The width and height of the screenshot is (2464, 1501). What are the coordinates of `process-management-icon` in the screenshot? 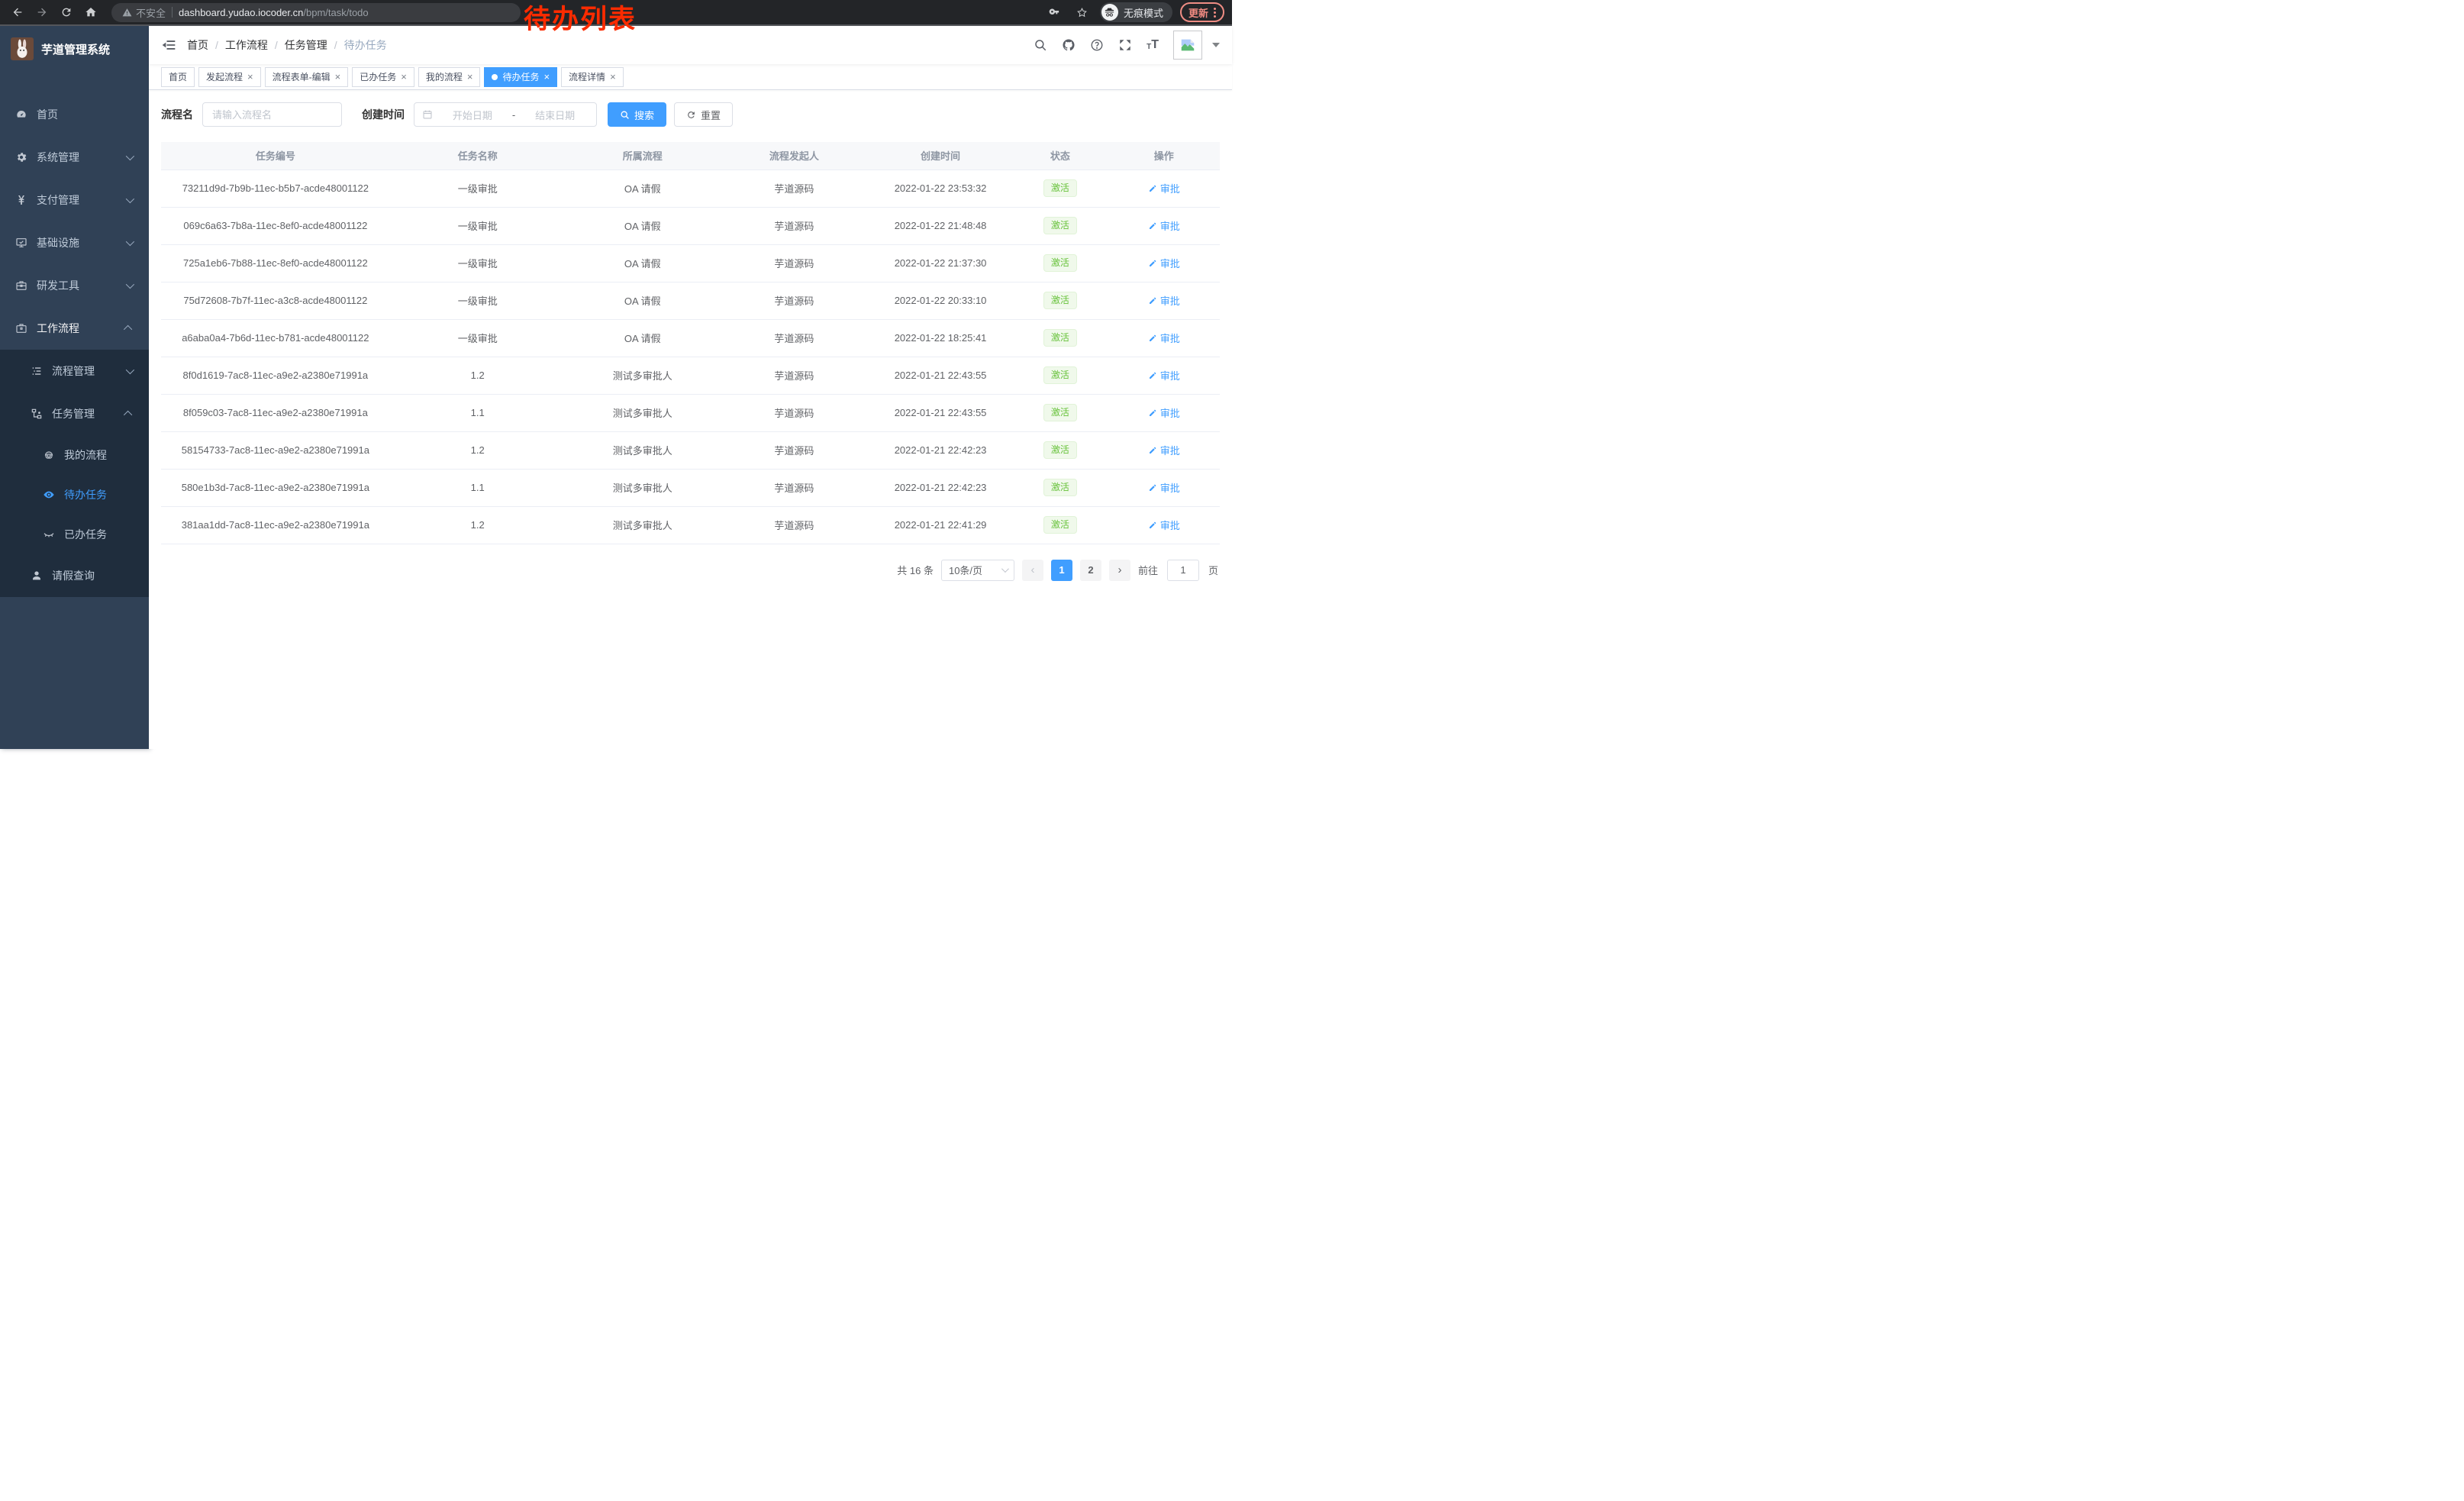 It's located at (37, 371).